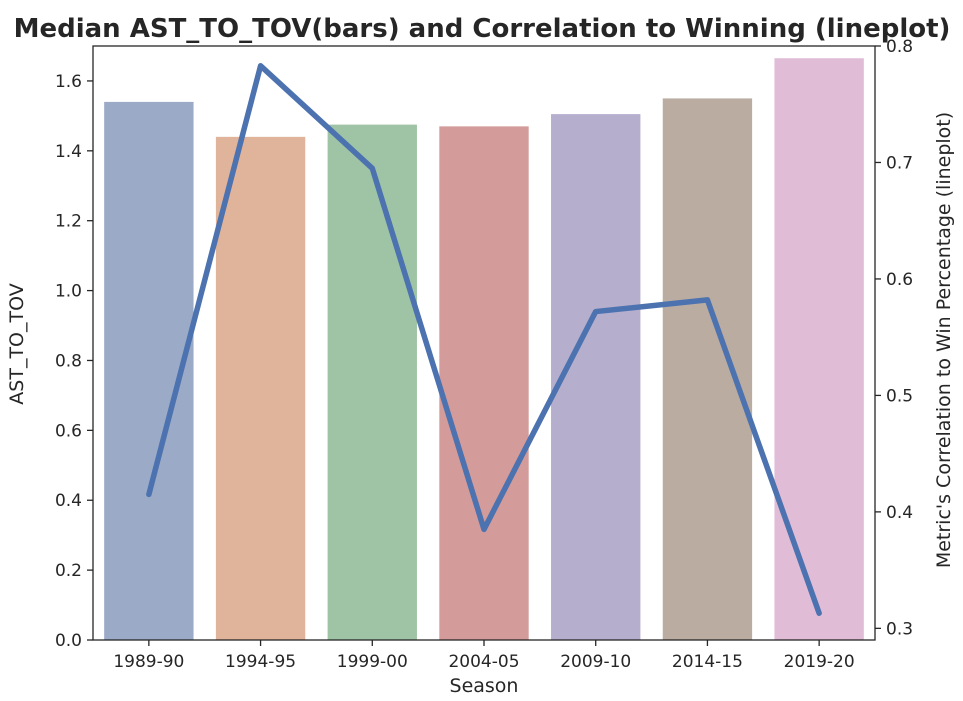 This screenshot has height=701, width=963. Describe the element at coordinates (68, 641) in the screenshot. I see `y-tick-label: 0.0` at that location.